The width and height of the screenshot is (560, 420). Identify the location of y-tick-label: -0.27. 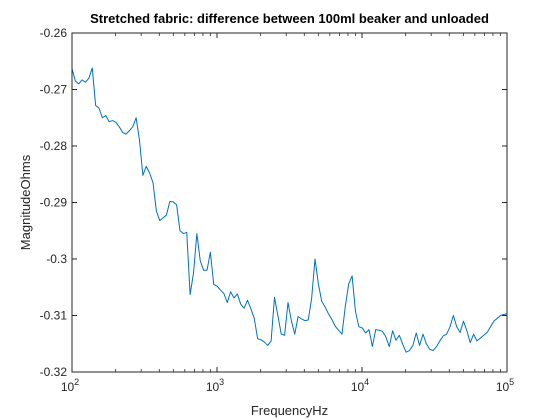
(54, 90).